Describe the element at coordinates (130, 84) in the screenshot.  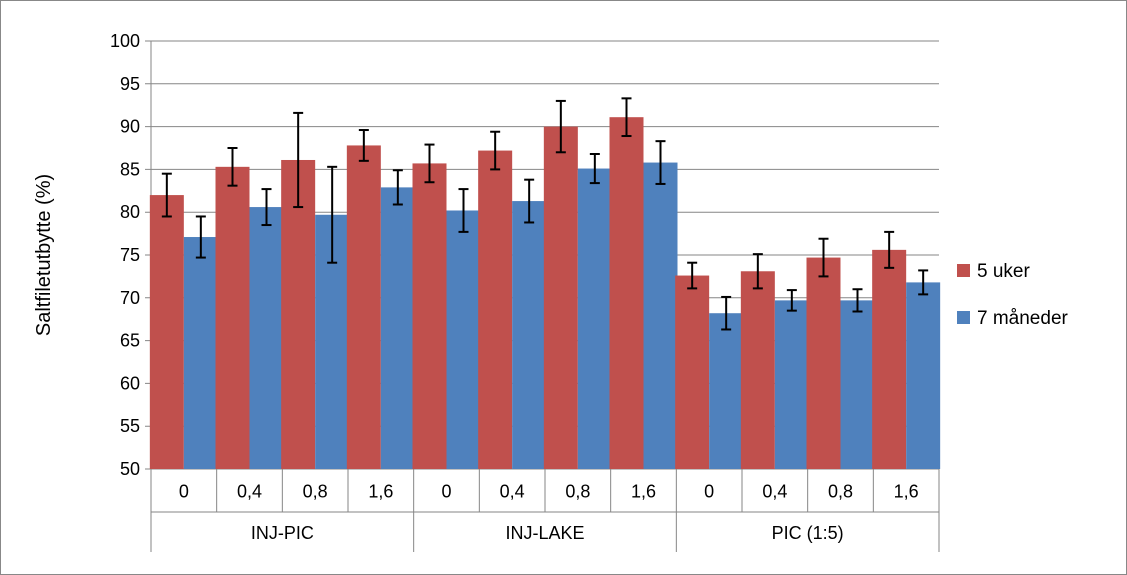
I see `y-tick-label: 95` at that location.